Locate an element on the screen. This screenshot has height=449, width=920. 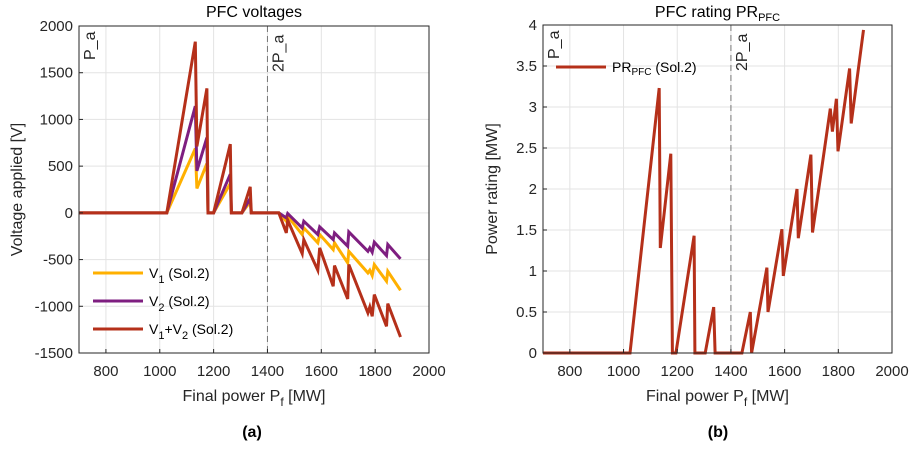
y-tick-label: 500 is located at coordinates (60, 166).